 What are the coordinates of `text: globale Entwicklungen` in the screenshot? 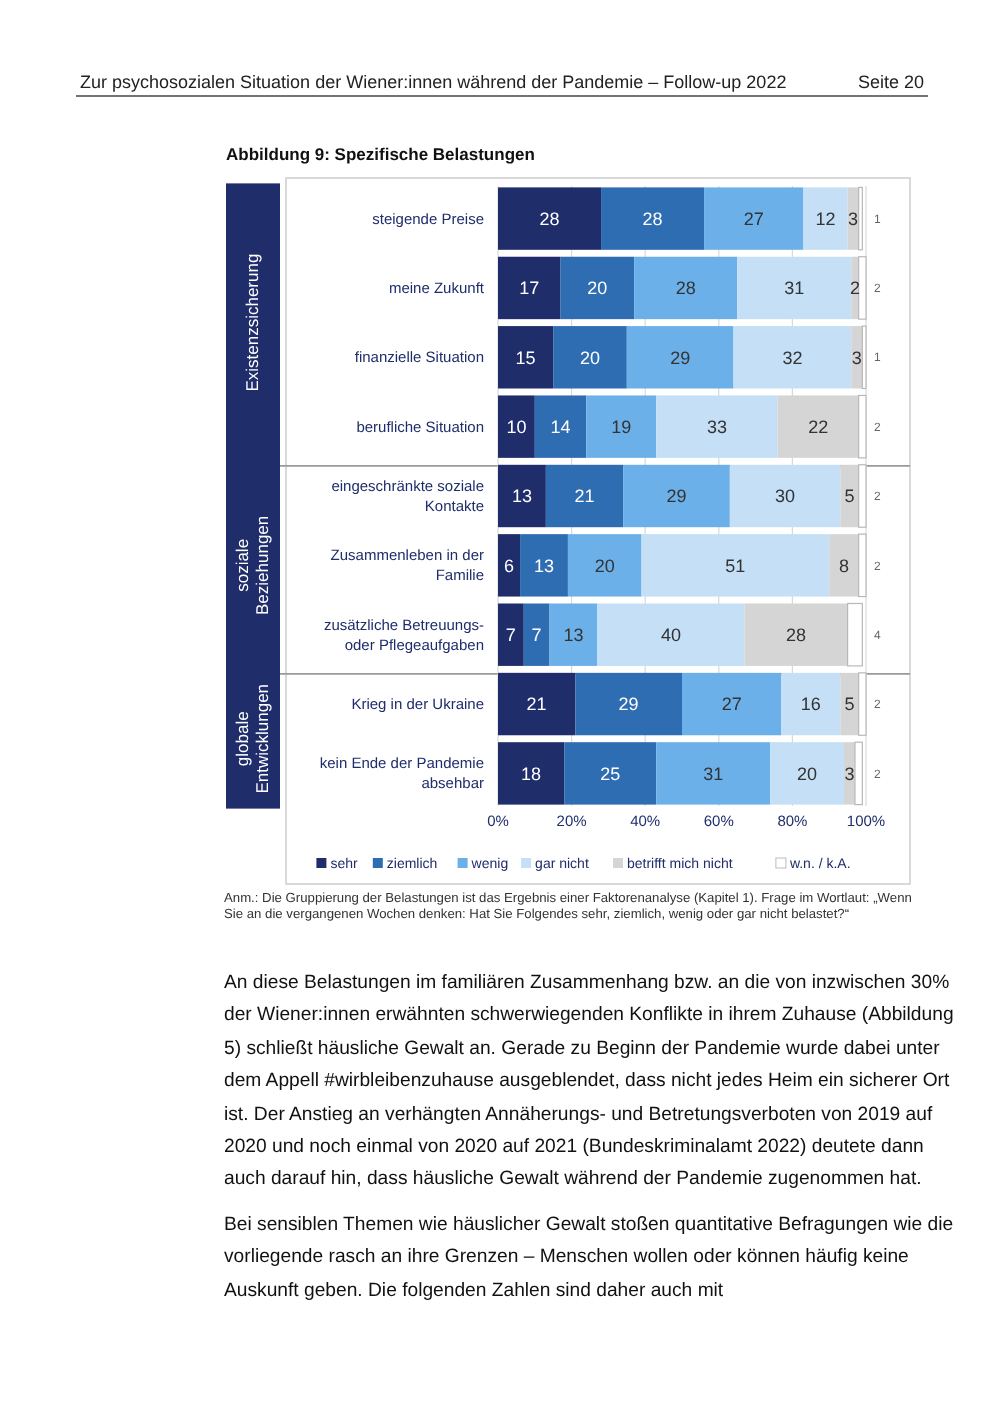 It's located at (252, 738).